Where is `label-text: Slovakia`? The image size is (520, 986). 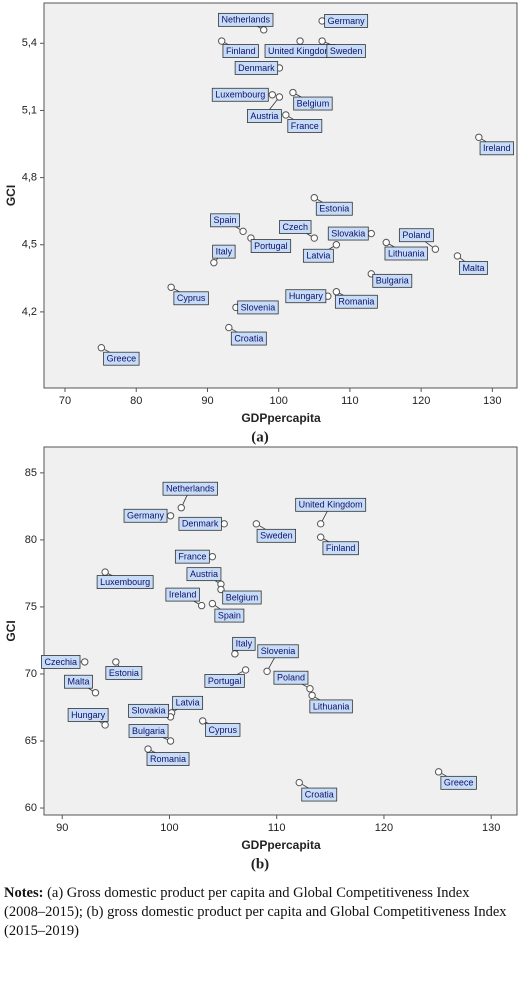 label-text: Slovakia is located at coordinates (149, 711).